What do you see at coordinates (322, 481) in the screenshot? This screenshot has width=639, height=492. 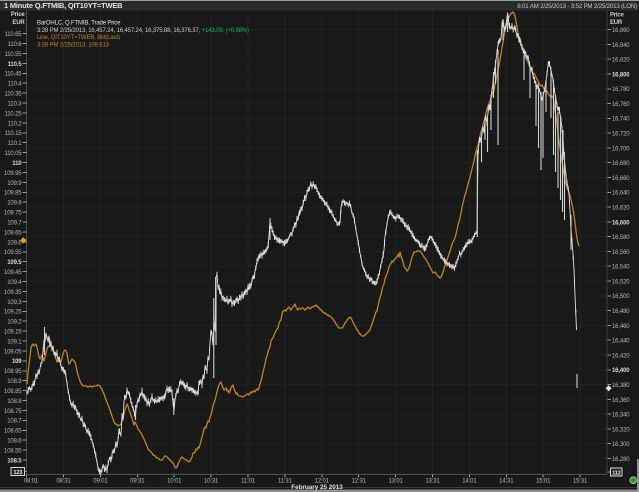 I see `svg-text: 12:01` at bounding box center [322, 481].